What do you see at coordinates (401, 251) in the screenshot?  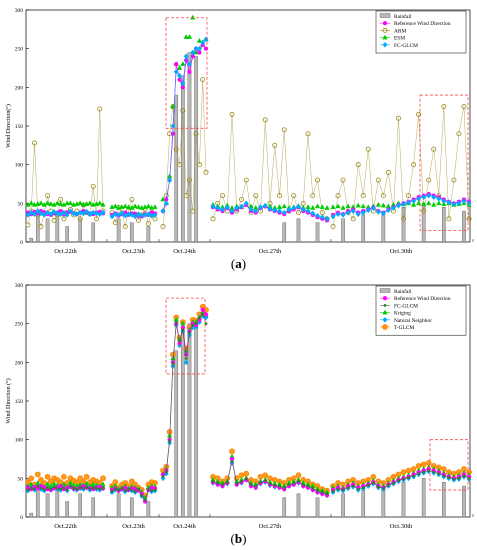 I see `x-tick-label: Oct.30th` at bounding box center [401, 251].